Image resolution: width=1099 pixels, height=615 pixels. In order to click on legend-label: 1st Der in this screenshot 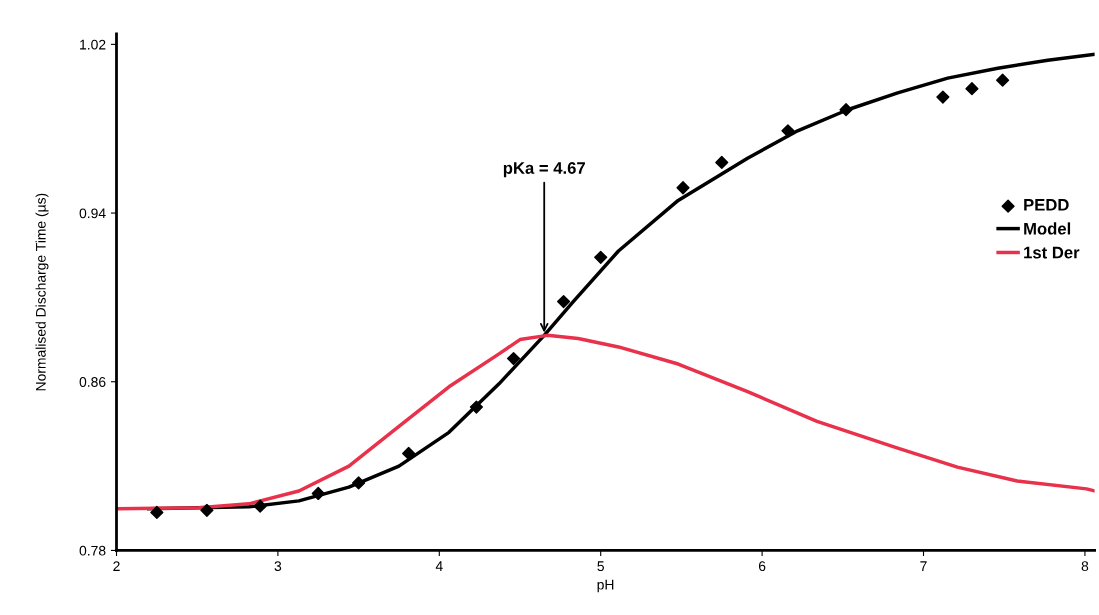, I will do `click(1052, 252)`.